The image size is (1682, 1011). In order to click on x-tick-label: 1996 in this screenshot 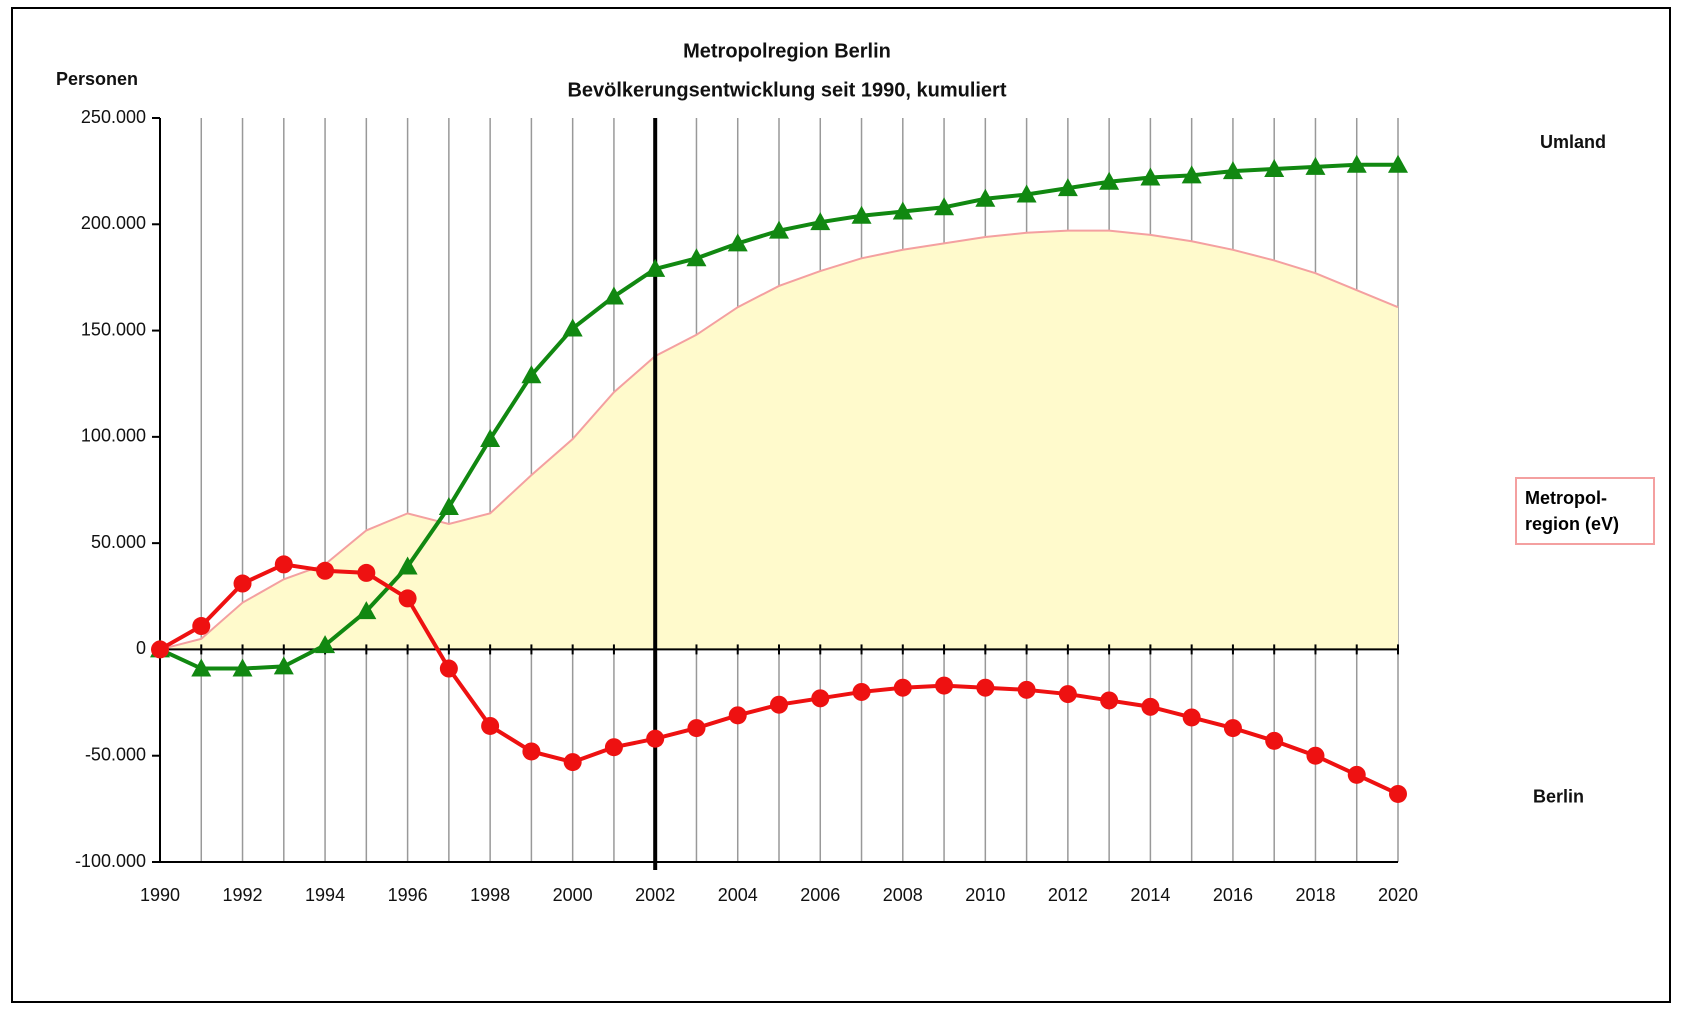, I will do `click(408, 895)`.